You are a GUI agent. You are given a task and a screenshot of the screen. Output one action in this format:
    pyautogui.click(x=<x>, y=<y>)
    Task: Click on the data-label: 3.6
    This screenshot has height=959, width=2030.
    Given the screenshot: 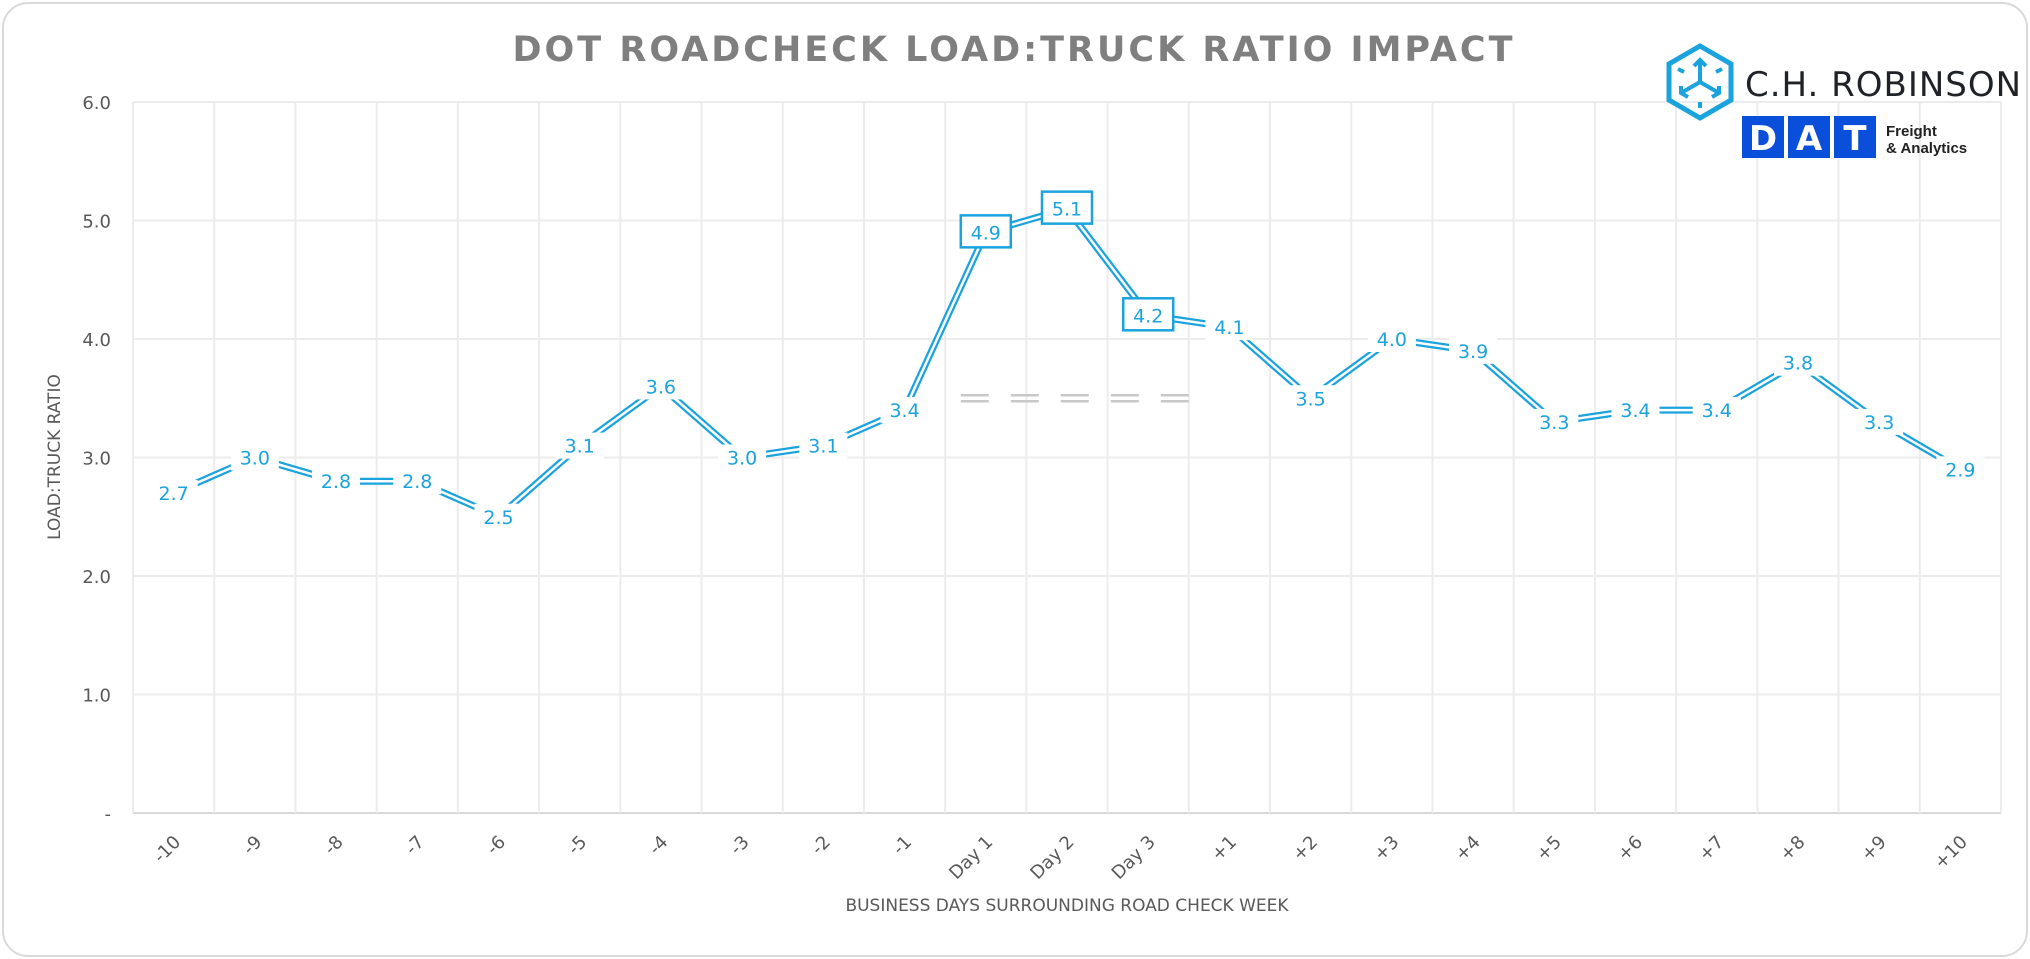 What is the action you would take?
    pyautogui.click(x=661, y=387)
    